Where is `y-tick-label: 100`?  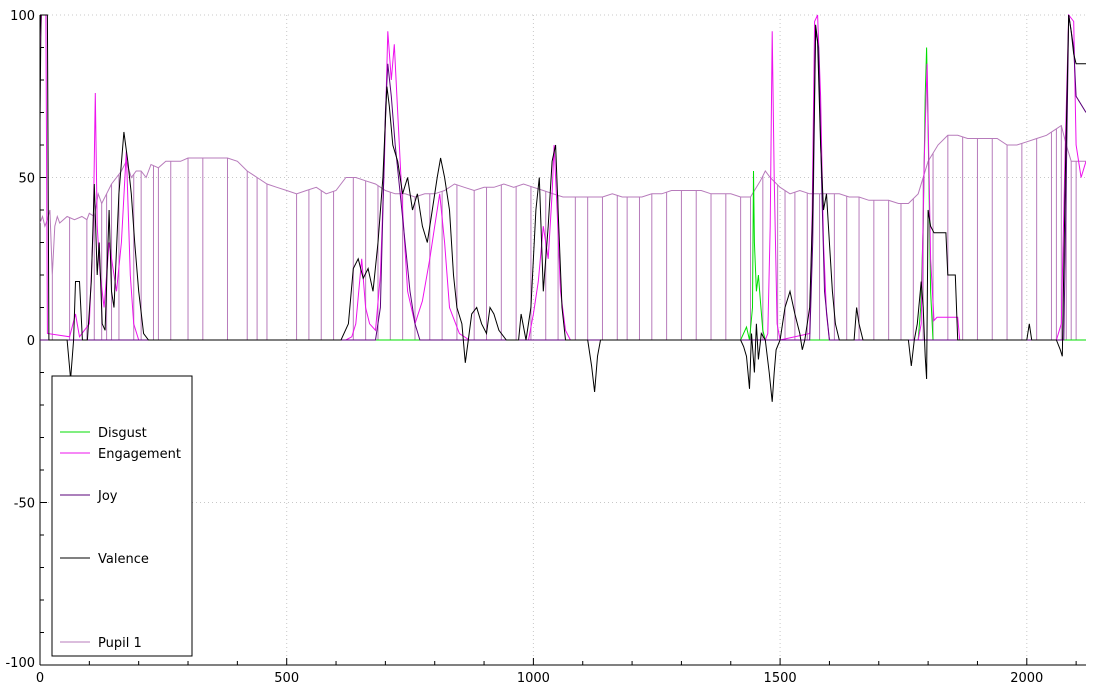 y-tick-label: 100 is located at coordinates (22, 16).